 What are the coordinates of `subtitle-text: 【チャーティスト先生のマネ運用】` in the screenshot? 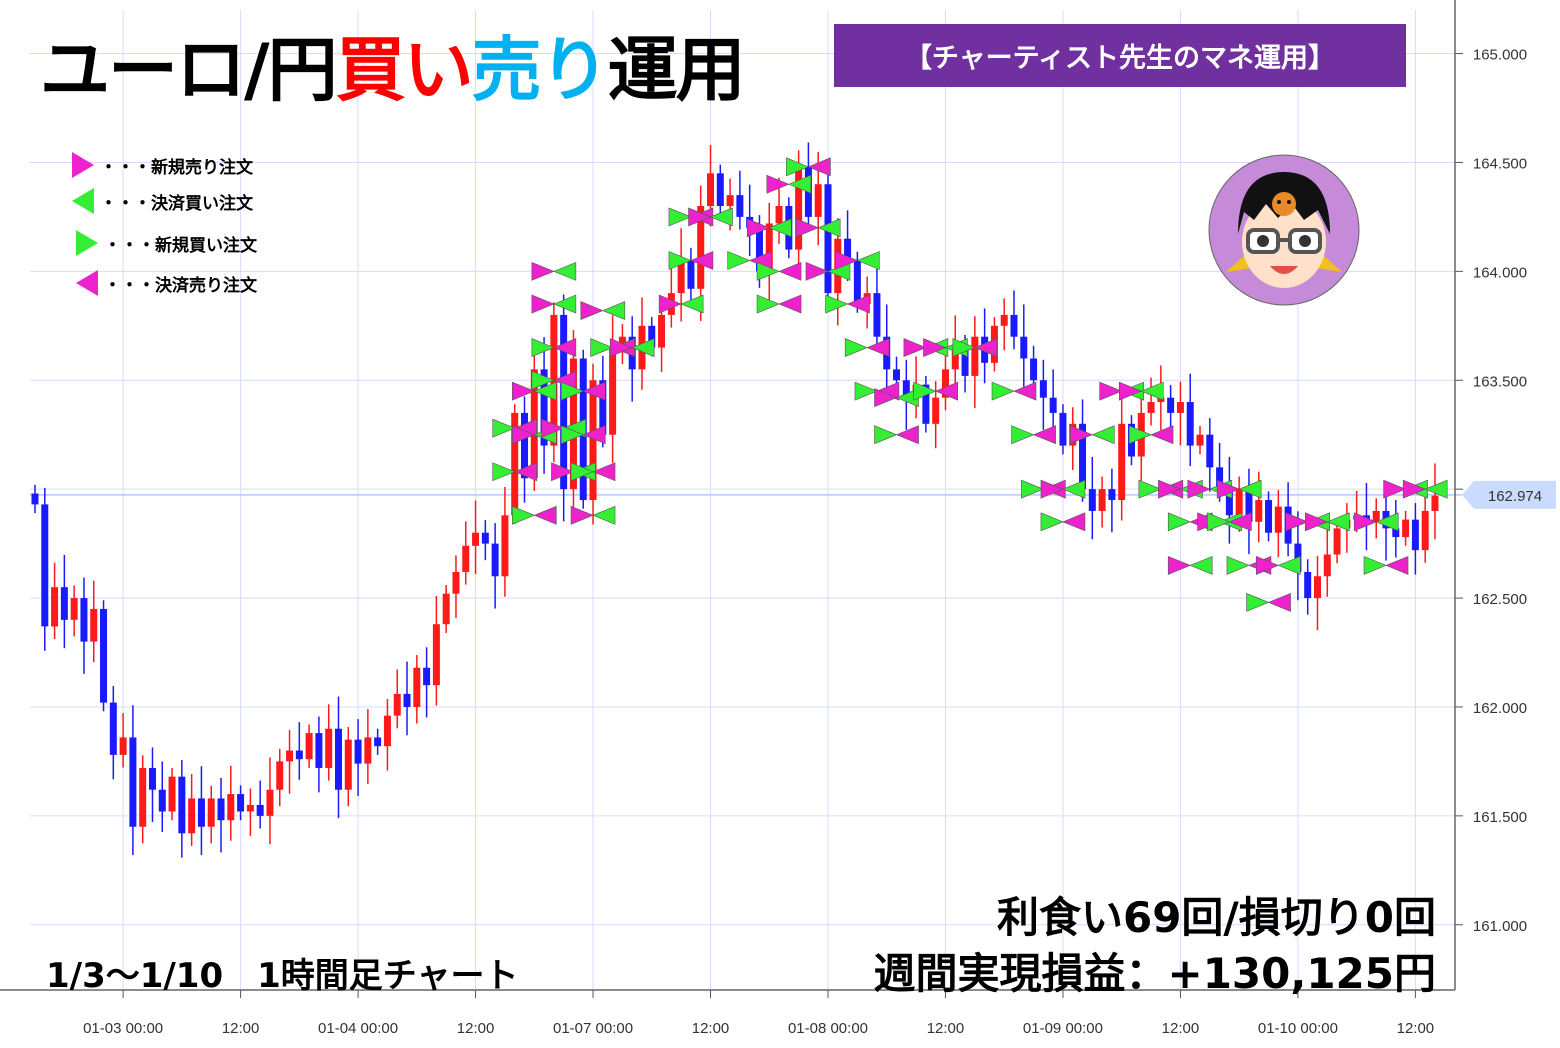 It's located at (1120, 58).